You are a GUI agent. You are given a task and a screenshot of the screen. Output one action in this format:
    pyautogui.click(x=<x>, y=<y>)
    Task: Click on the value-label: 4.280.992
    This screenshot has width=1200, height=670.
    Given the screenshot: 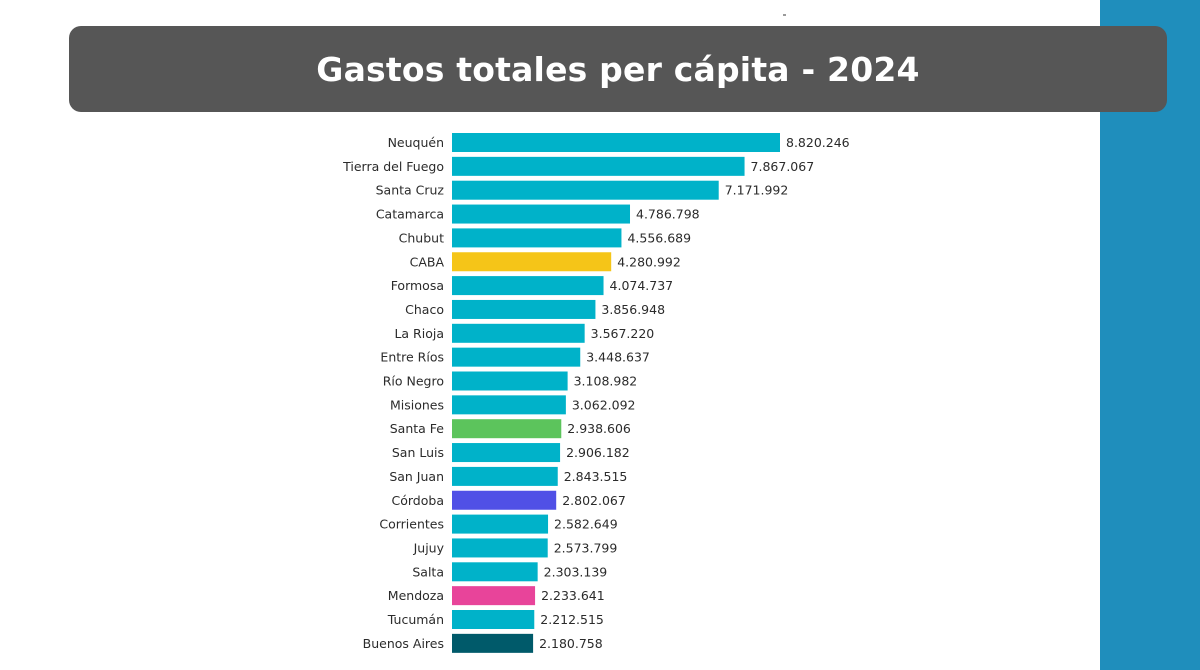 What is the action you would take?
    pyautogui.click(x=649, y=261)
    